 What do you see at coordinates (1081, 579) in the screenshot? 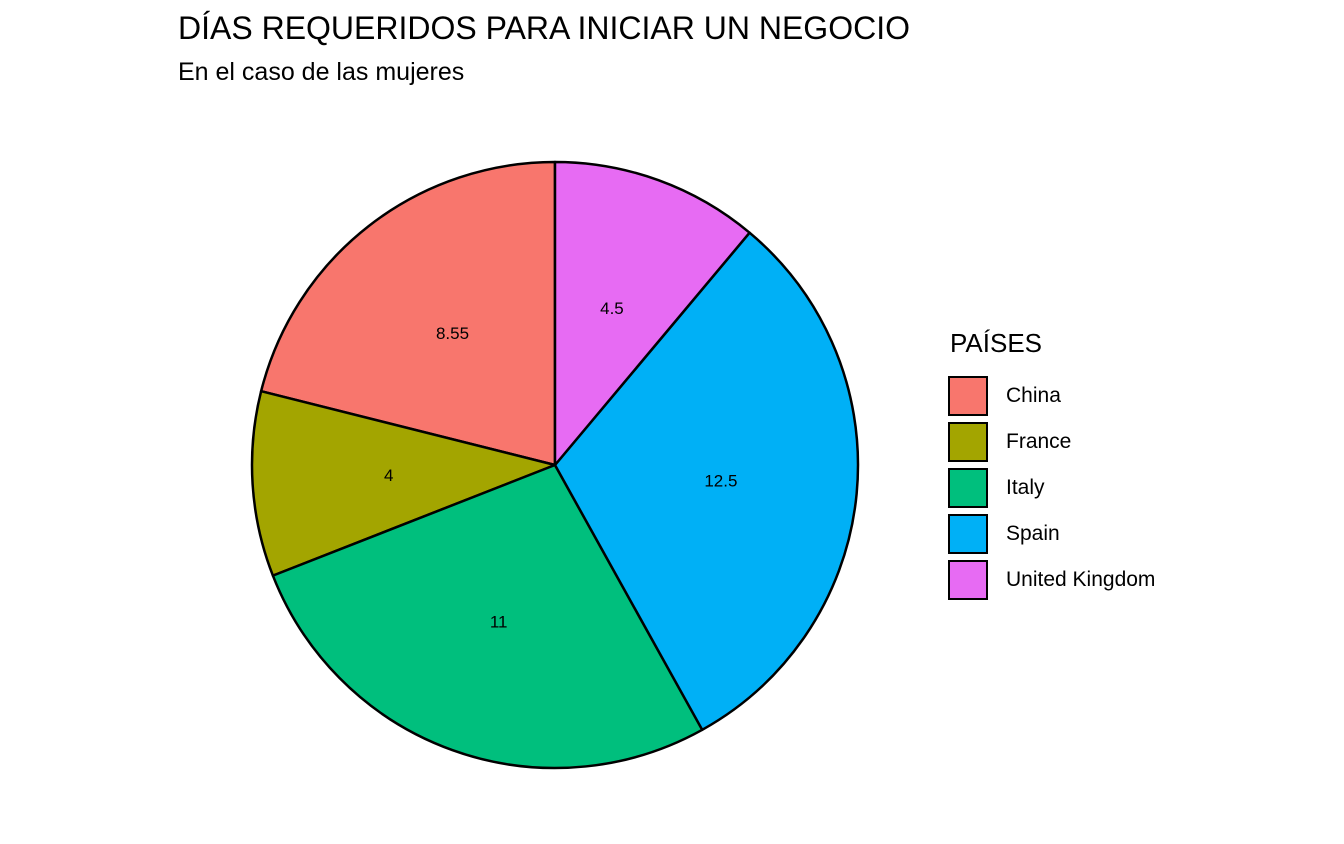
I see `legend-label-united-kingdom: United Kingdom` at bounding box center [1081, 579].